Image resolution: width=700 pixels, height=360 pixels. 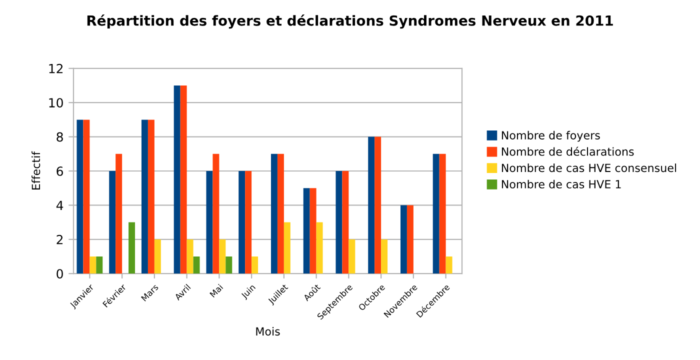 I want to click on x-axis-title: Mois, so click(x=268, y=331).